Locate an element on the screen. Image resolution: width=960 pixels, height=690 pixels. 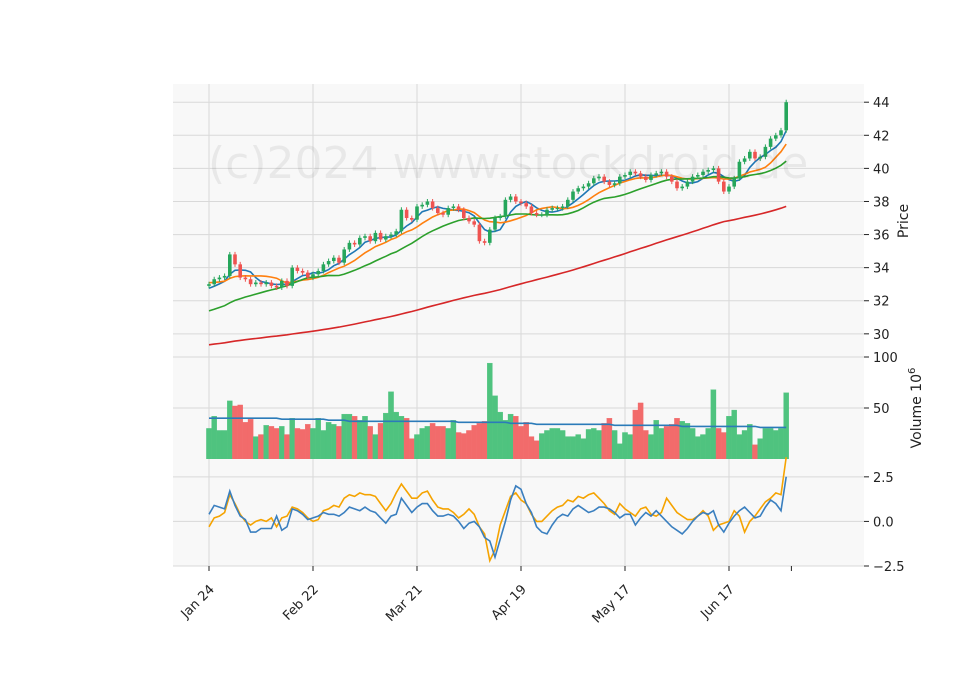
y-tick-label: 30 is located at coordinates (881, 335).